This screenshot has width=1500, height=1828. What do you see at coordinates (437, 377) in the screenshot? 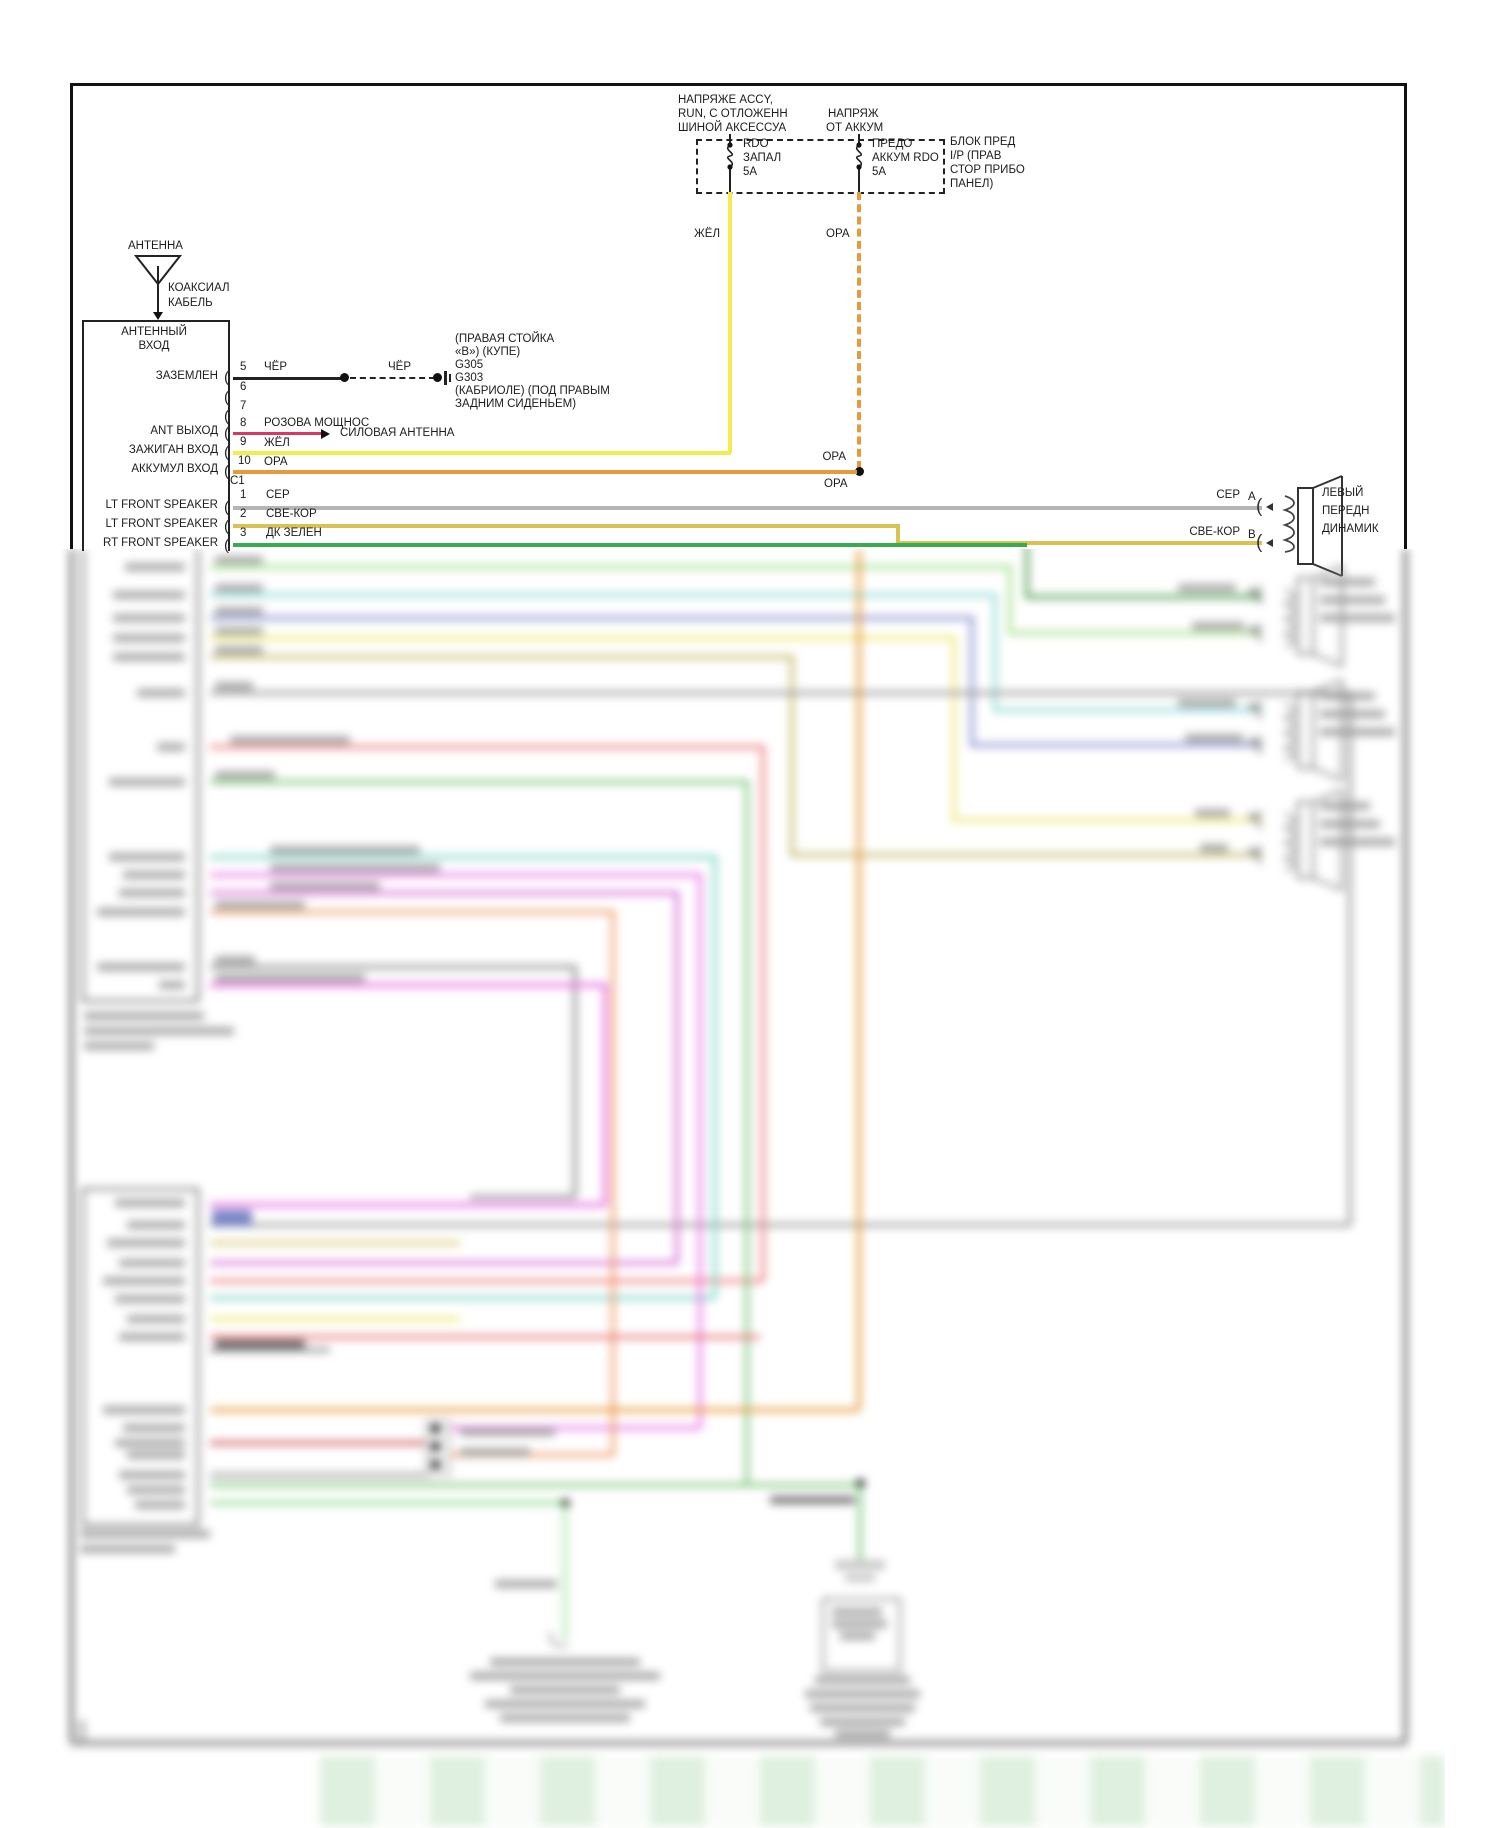
I see `pin5-ground-splice` at bounding box center [437, 377].